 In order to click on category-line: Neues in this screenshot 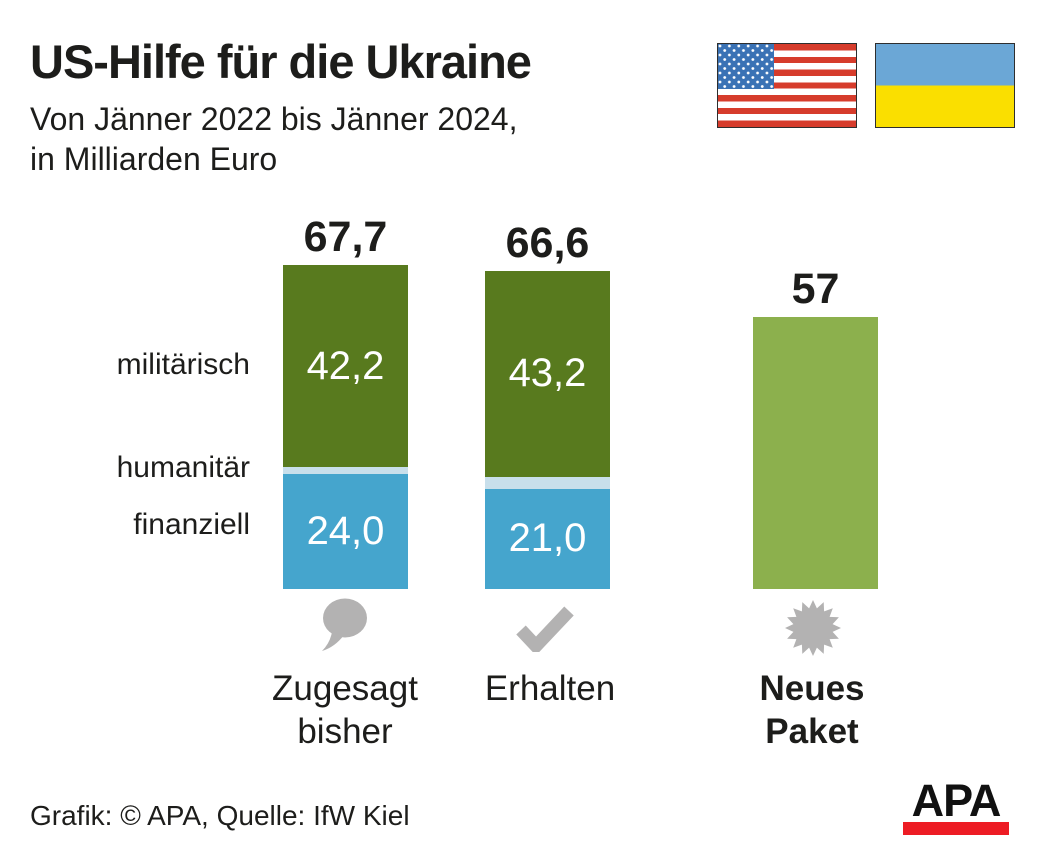, I will do `click(812, 688)`.